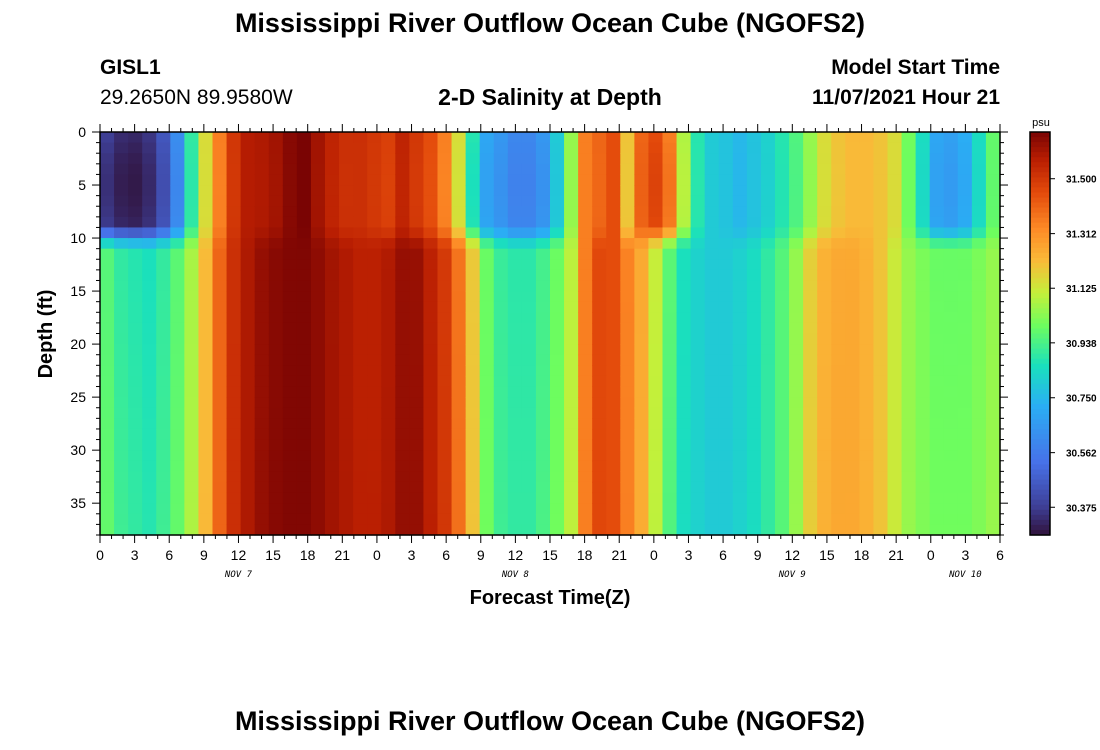 The image size is (1100, 750). What do you see at coordinates (239, 555) in the screenshot?
I see `x-tick-label: 12` at bounding box center [239, 555].